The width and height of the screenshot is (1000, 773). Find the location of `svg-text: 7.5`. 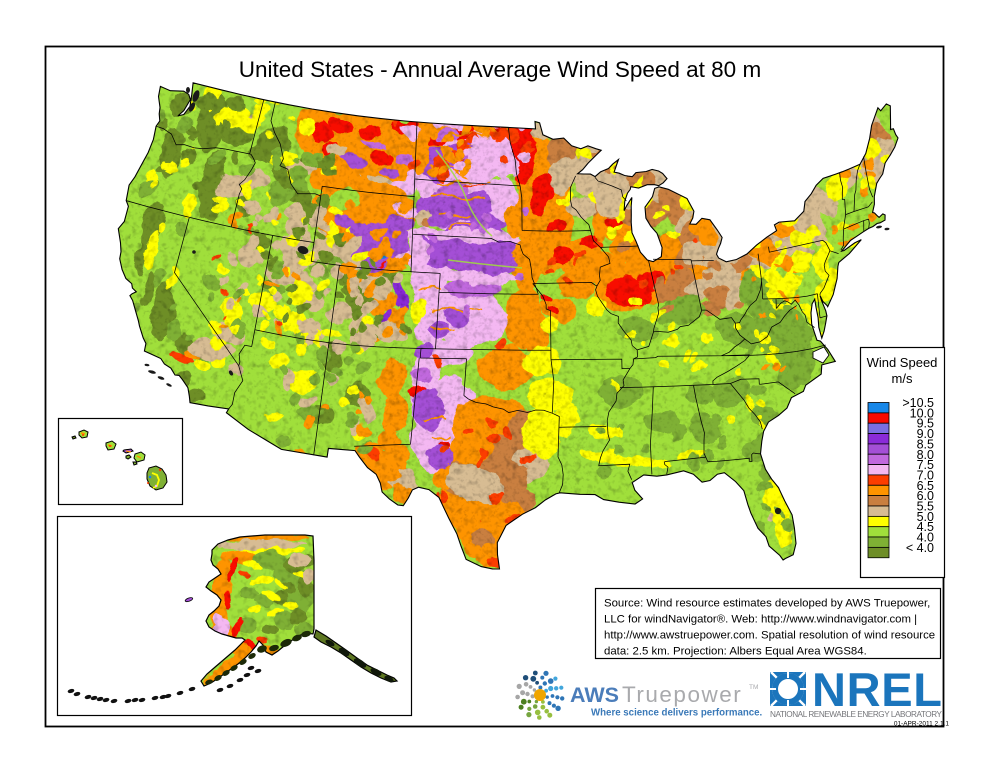

svg-text: 7.5 is located at coordinates (925, 465).